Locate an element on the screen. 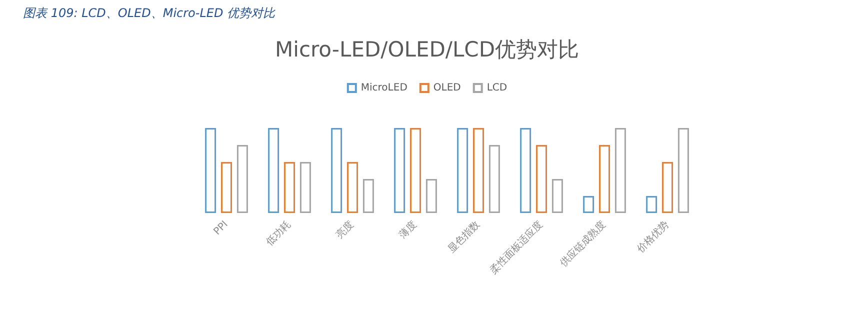 The height and width of the screenshot is (320, 854). legend-label: OLED is located at coordinates (447, 88).